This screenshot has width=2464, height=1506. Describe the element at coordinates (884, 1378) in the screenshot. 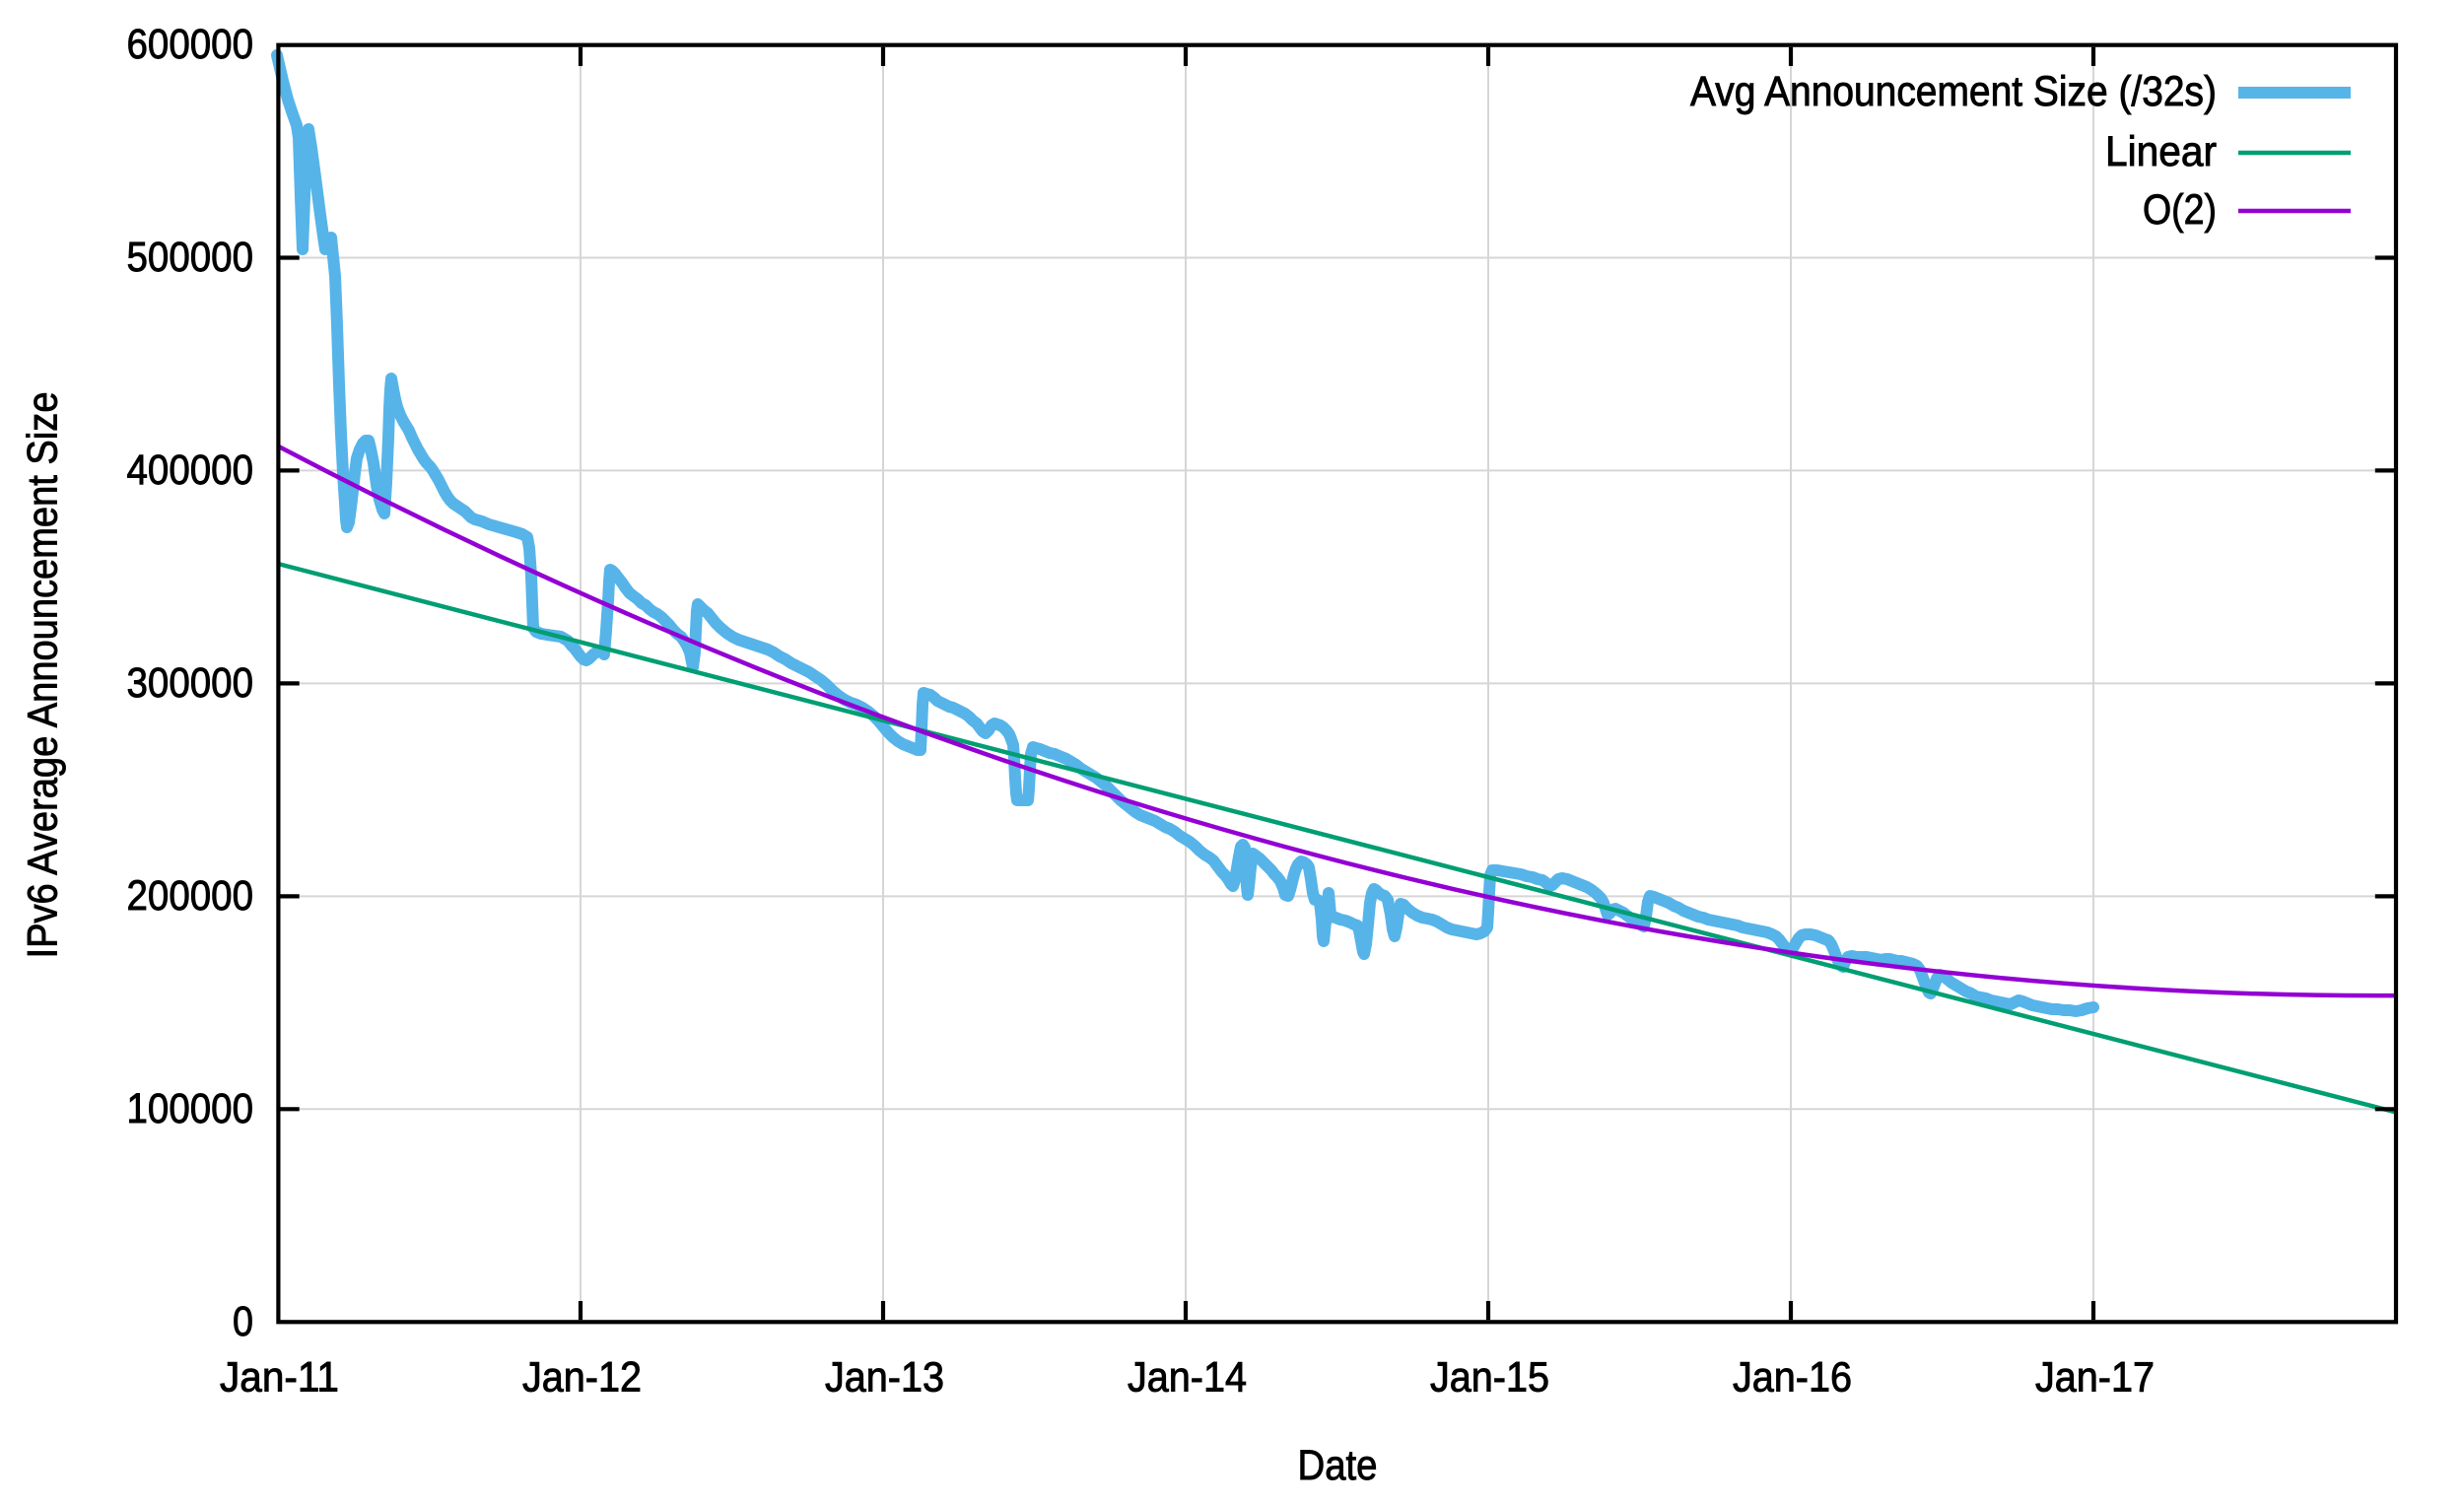

I see `svg-text: Jan-13` at that location.